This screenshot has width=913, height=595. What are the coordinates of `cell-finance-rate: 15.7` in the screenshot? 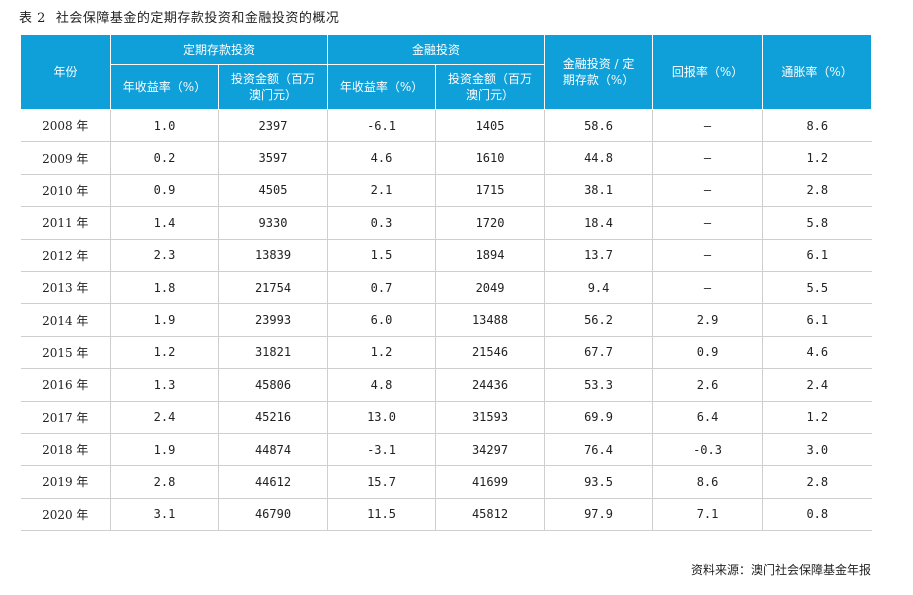 It's located at (382, 482).